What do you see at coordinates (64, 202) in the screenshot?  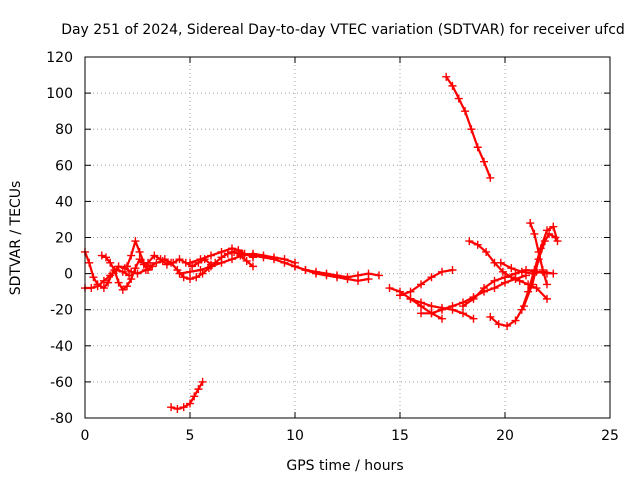 I see `y-tick-label: 40` at bounding box center [64, 202].